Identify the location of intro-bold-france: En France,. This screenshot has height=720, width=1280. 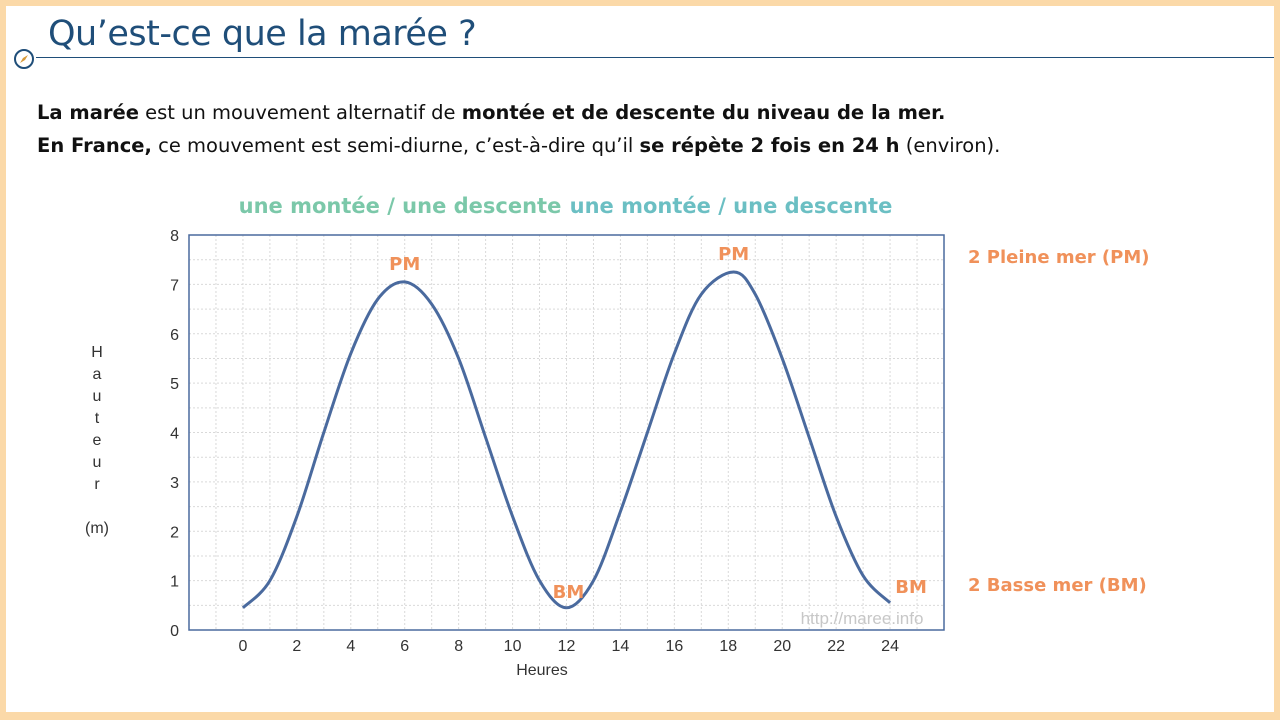
(94, 145).